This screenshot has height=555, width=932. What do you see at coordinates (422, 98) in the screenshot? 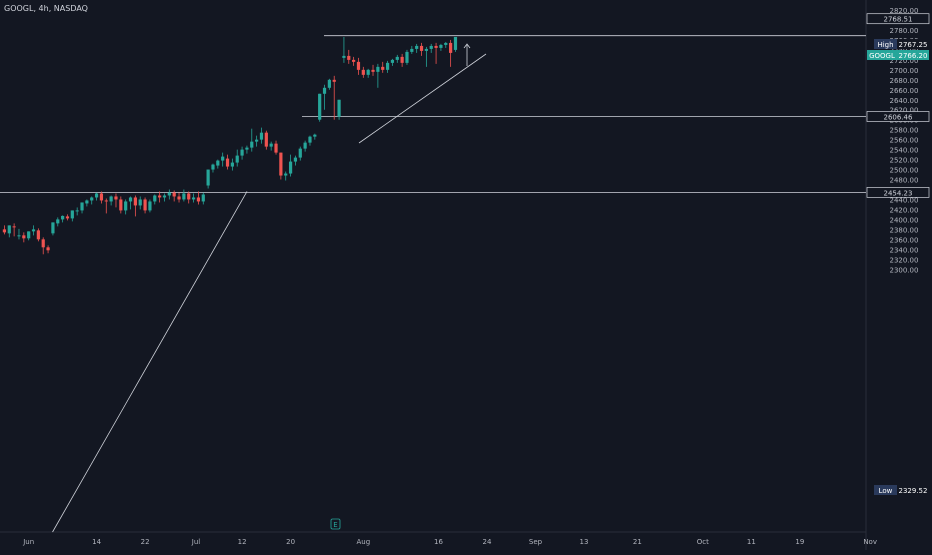
I see `trendline-upper` at bounding box center [422, 98].